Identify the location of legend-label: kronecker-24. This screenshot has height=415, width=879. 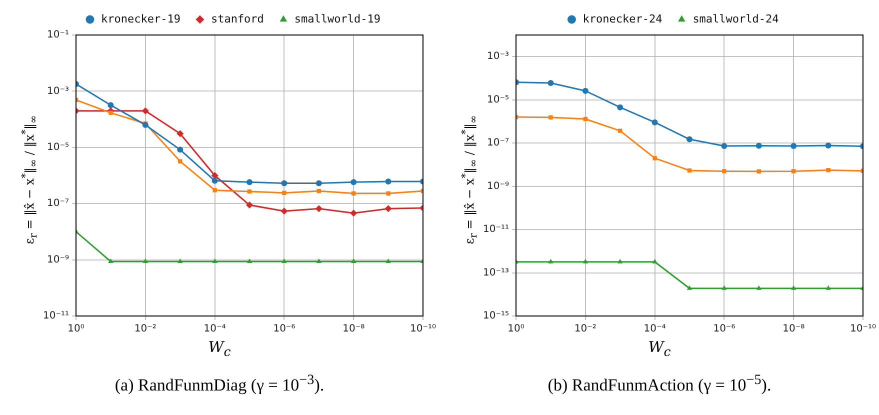
(622, 19).